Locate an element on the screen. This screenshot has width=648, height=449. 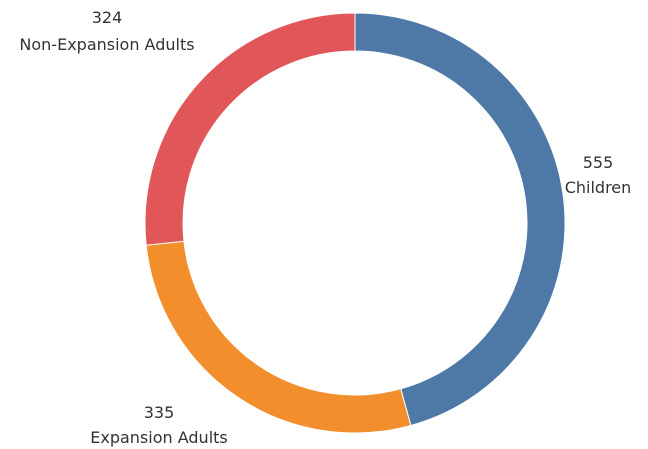
slice-value-label: 335 is located at coordinates (159, 412).